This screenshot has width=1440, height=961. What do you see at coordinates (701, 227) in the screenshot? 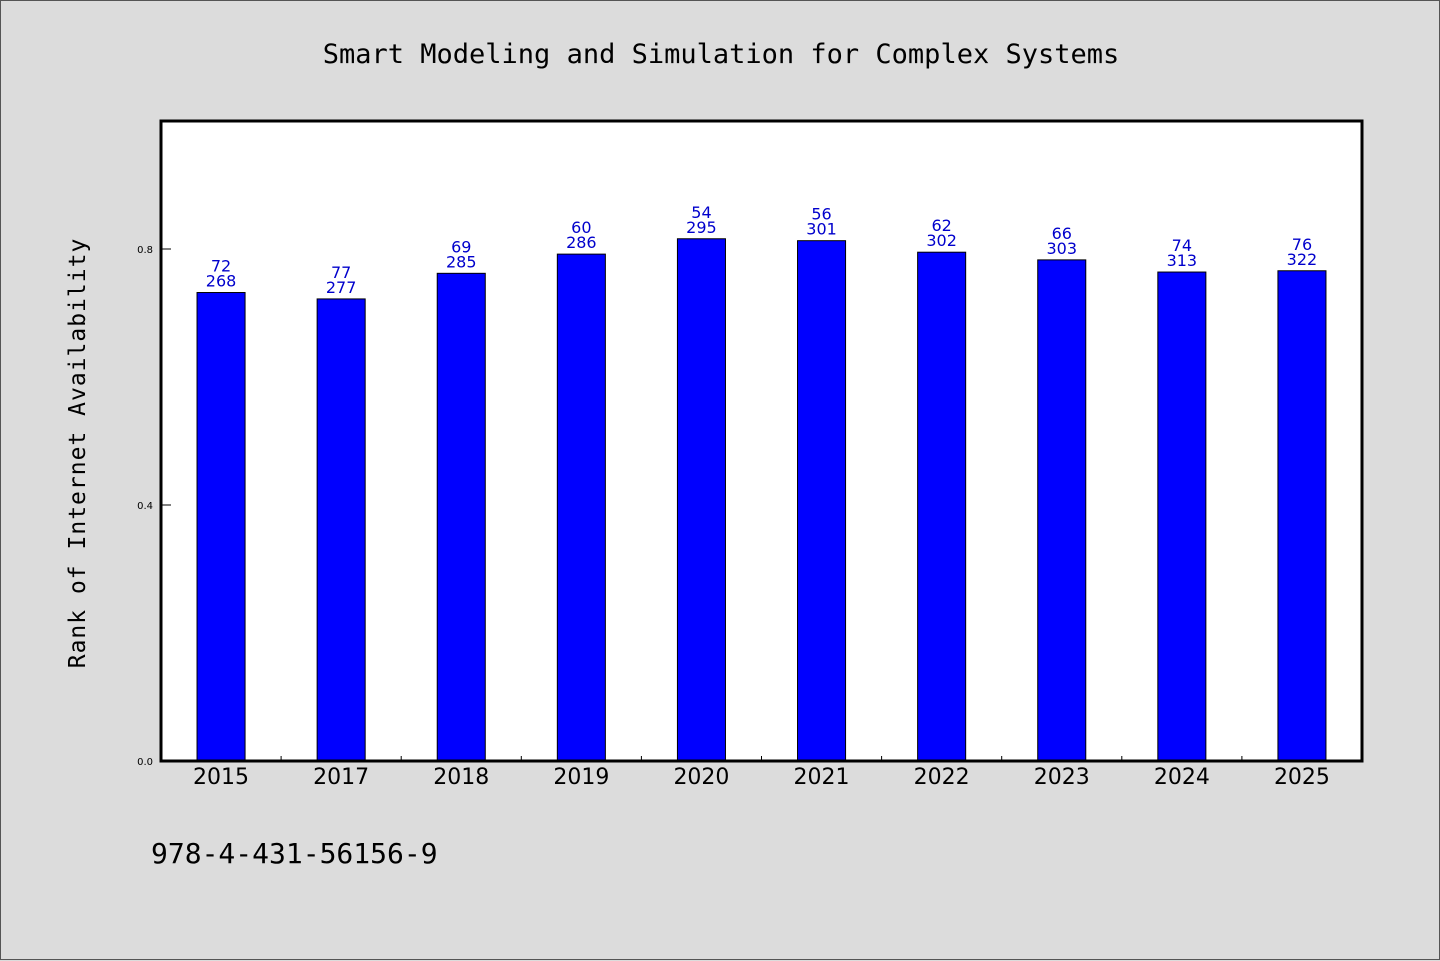
I see `bar-label-bottom: 295` at bounding box center [701, 227].